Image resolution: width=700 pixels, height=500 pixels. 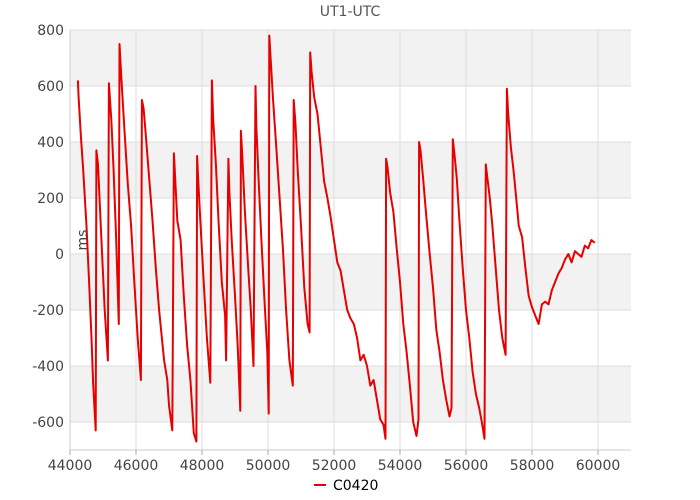 I want to click on legend-label: C0420, so click(x=355, y=486).